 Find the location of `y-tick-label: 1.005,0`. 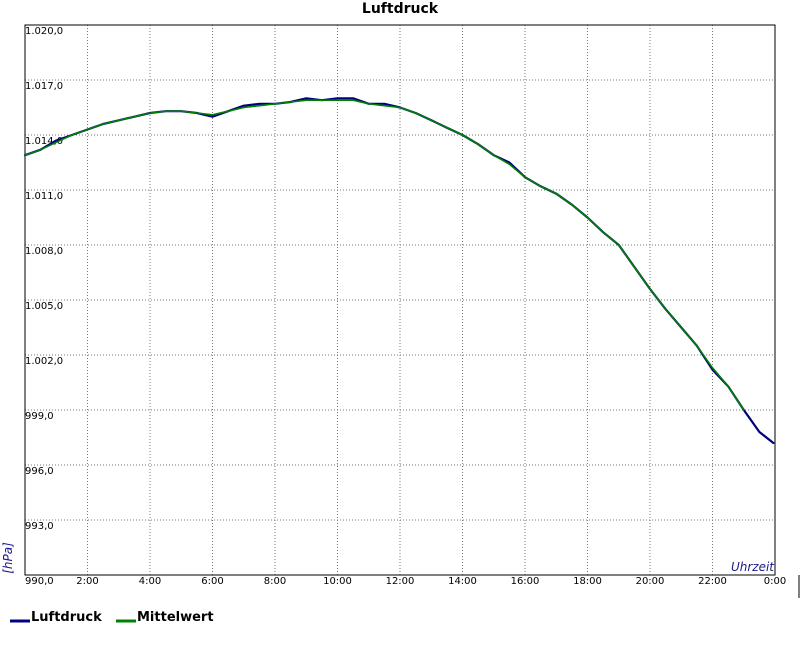

y-tick-label: 1.005,0 is located at coordinates (44, 306).